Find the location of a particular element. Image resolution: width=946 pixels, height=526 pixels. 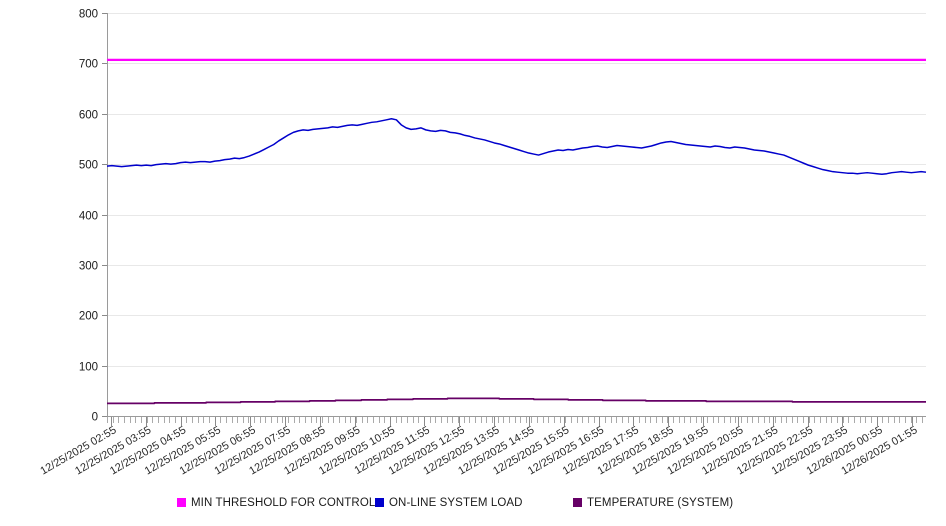

y-tick-label: 300 is located at coordinates (88, 267).